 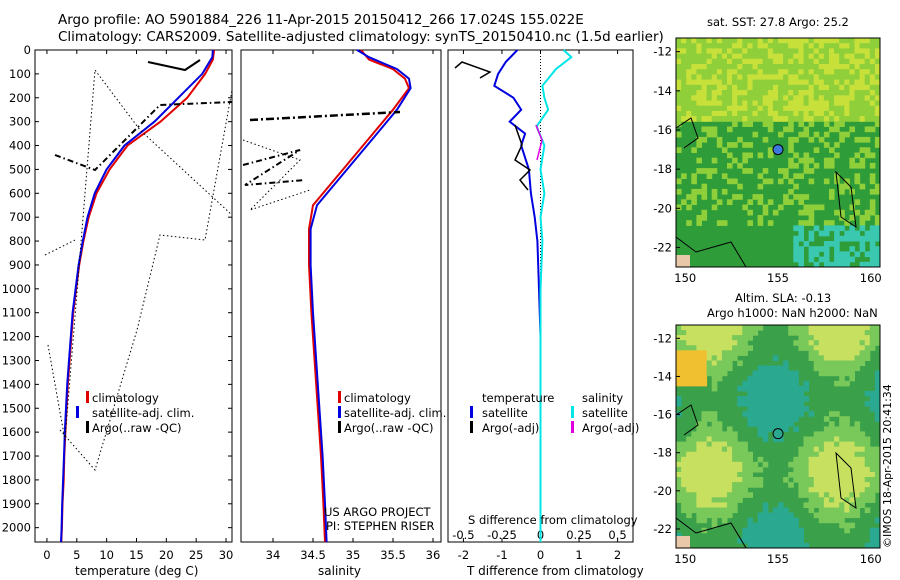 I want to click on x-tick-label: -2, so click(x=463, y=555).